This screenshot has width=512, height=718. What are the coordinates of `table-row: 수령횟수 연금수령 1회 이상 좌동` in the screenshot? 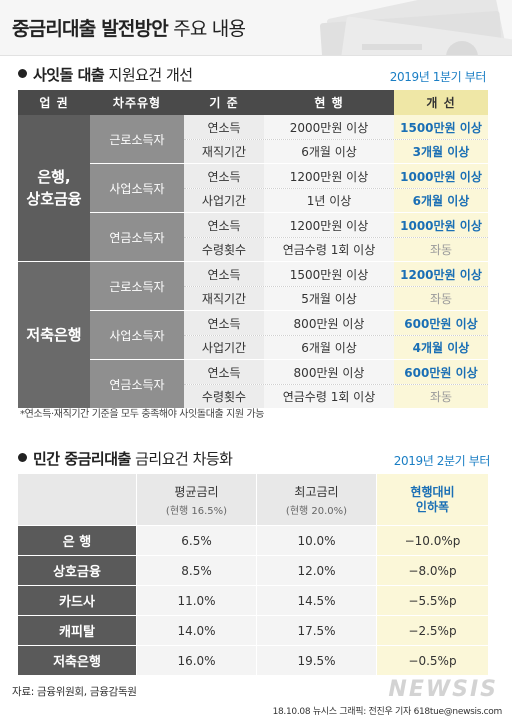 It's located at (336, 249).